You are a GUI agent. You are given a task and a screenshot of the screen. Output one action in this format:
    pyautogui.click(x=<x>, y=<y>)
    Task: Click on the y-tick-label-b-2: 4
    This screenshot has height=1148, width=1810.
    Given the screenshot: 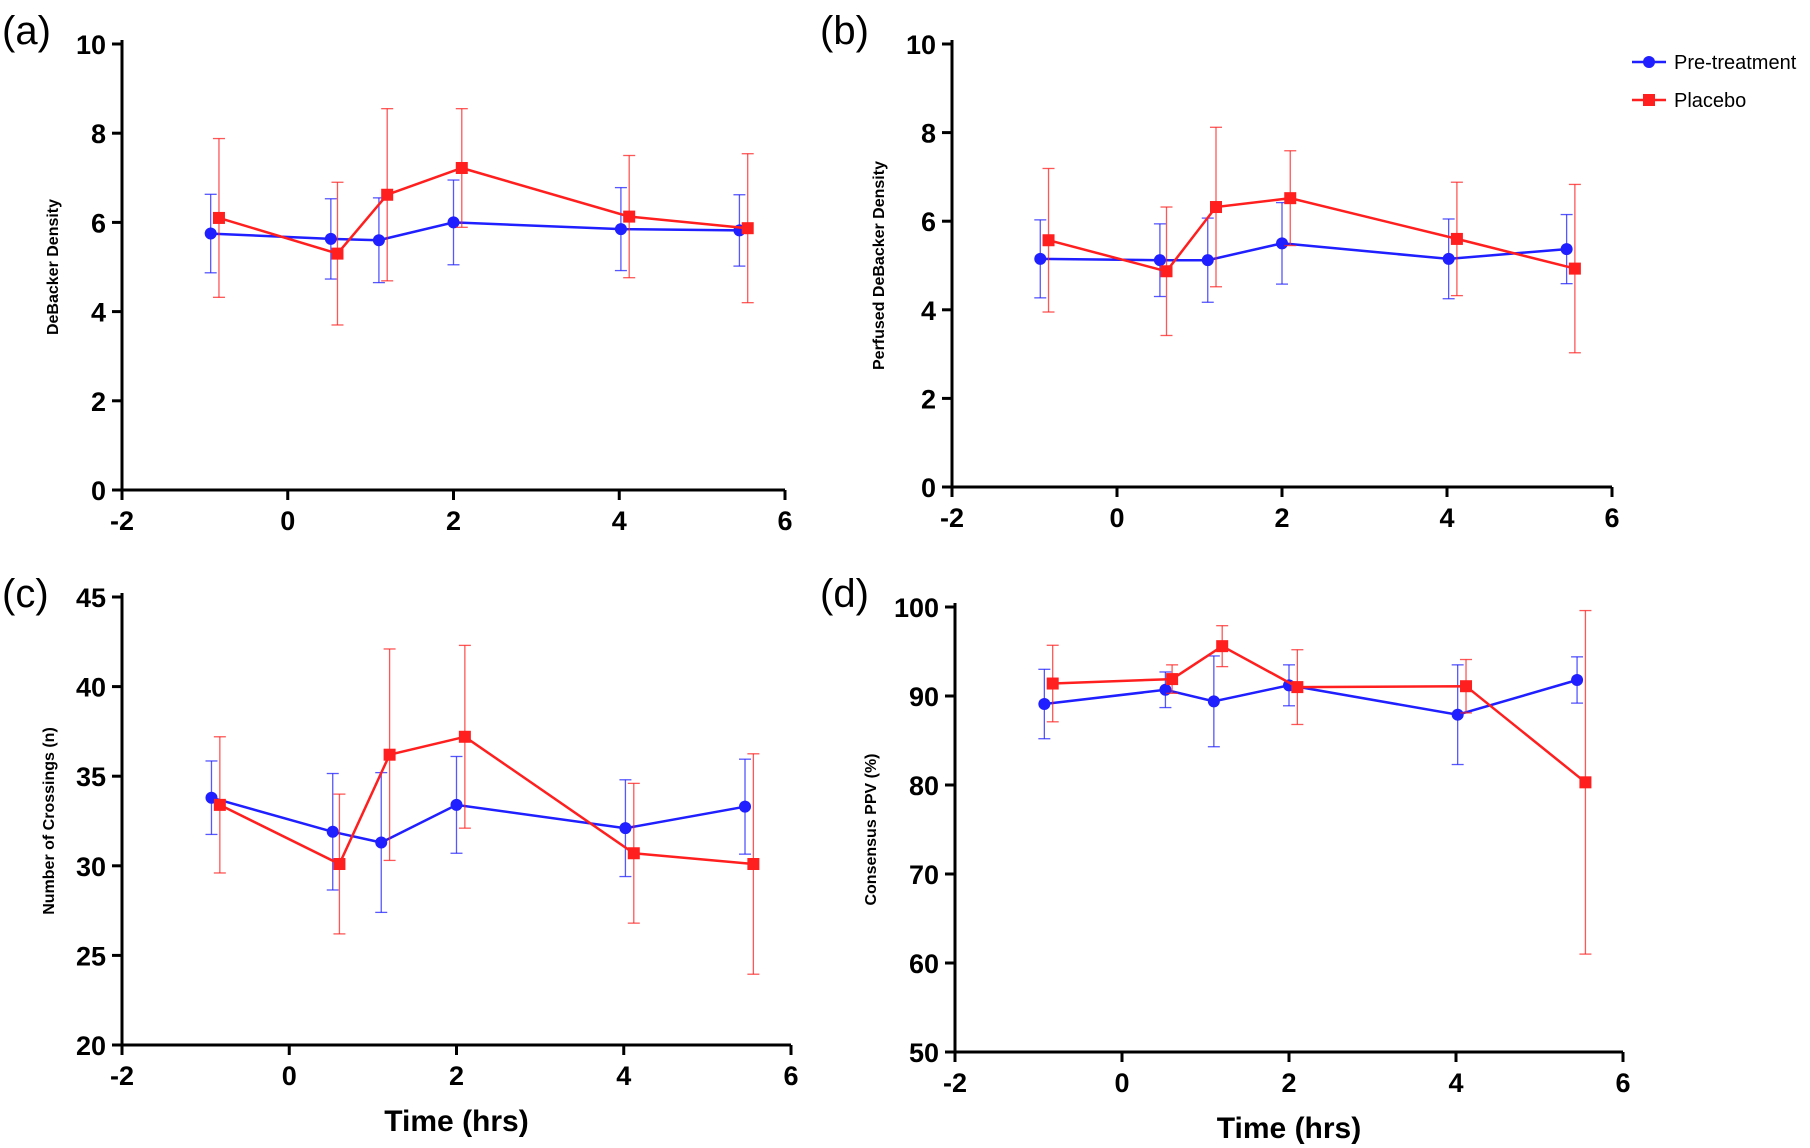 What is the action you would take?
    pyautogui.click(x=928, y=311)
    